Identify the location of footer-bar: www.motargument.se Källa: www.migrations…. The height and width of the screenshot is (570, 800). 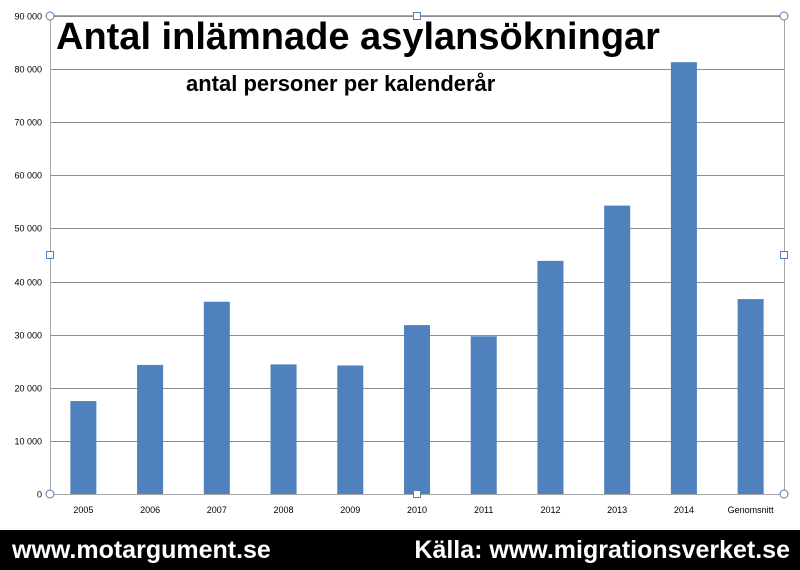
(400, 550).